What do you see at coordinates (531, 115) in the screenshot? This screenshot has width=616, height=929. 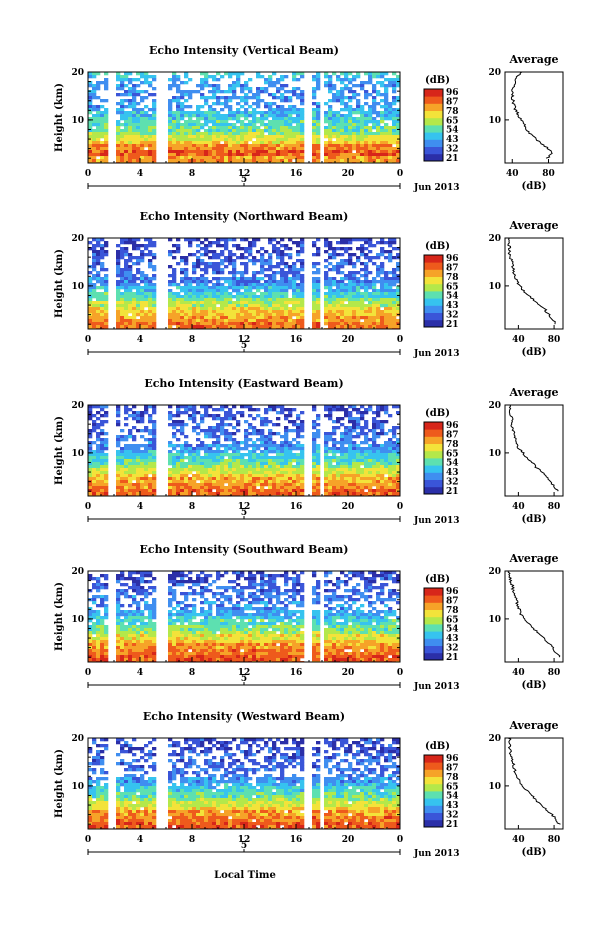 I see `profile-line` at bounding box center [531, 115].